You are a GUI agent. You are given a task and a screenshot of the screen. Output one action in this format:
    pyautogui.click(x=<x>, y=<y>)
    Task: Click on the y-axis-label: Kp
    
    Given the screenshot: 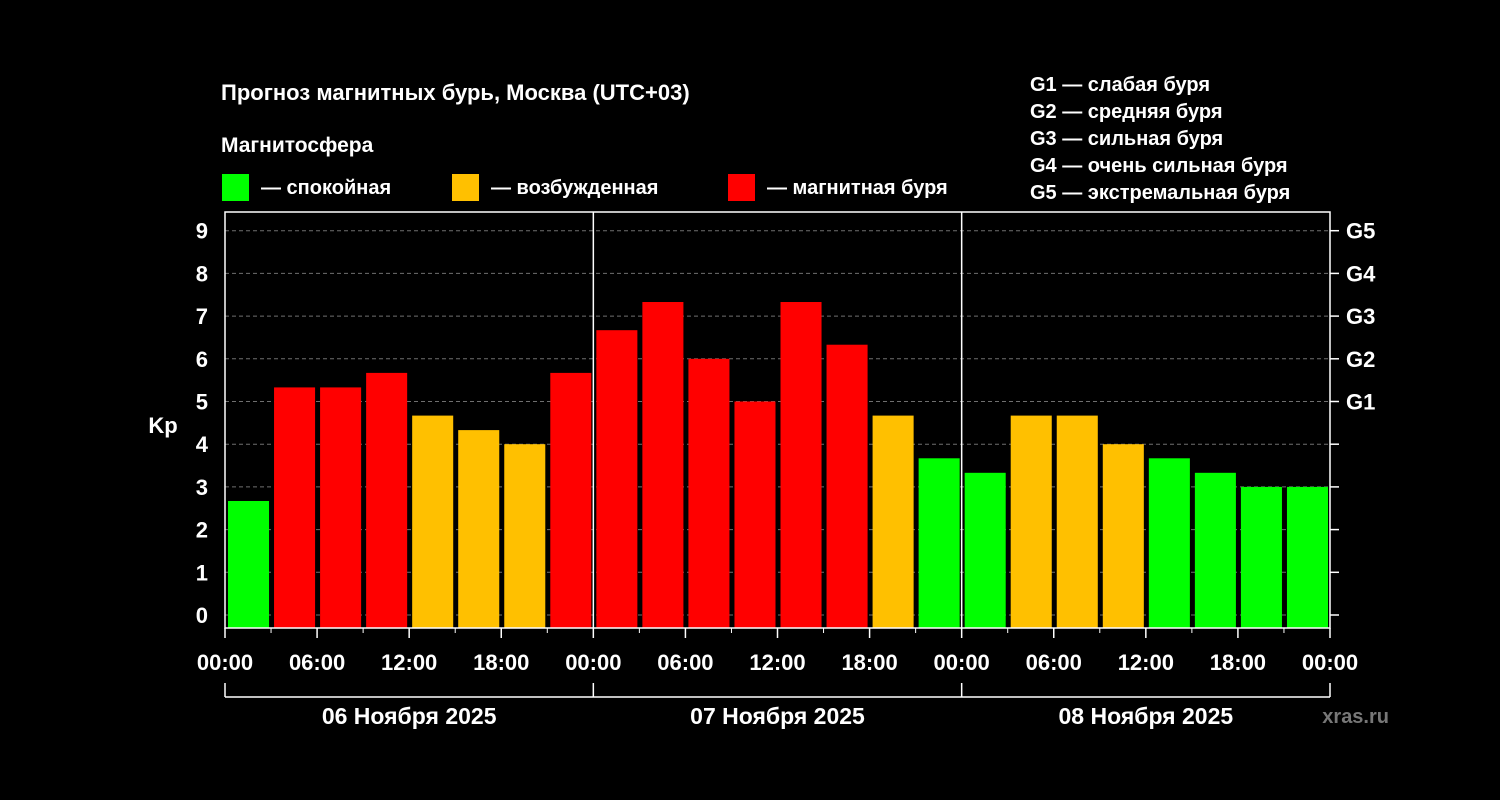 What is the action you would take?
    pyautogui.click(x=162, y=425)
    